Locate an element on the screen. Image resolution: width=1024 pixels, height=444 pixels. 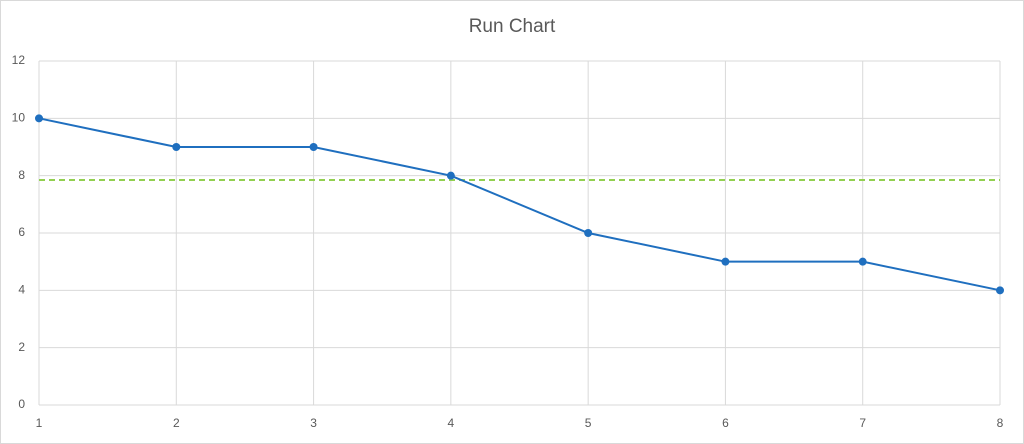
x-tick-label: 8 is located at coordinates (1000, 423).